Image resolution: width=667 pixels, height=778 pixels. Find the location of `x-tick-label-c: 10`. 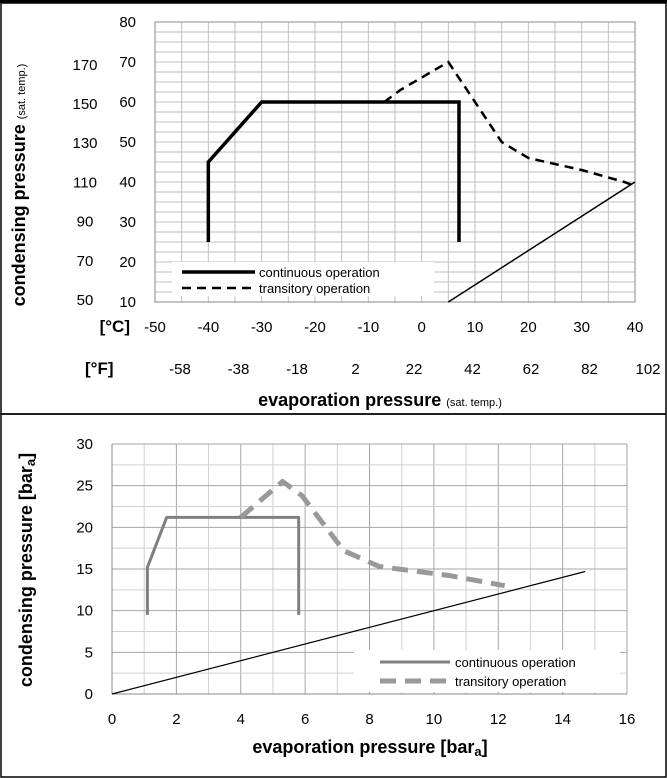

x-tick-label-c: 10 is located at coordinates (475, 327).